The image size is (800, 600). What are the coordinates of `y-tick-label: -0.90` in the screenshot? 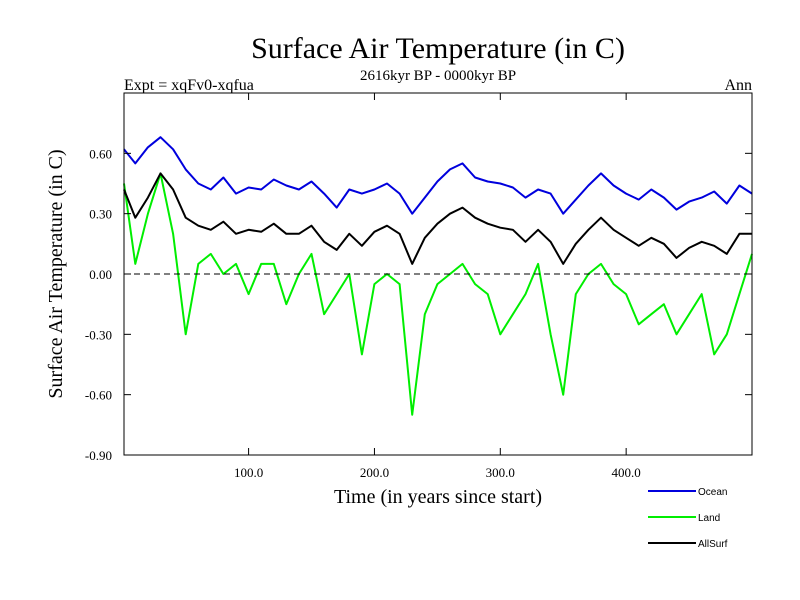 It's located at (98, 455).